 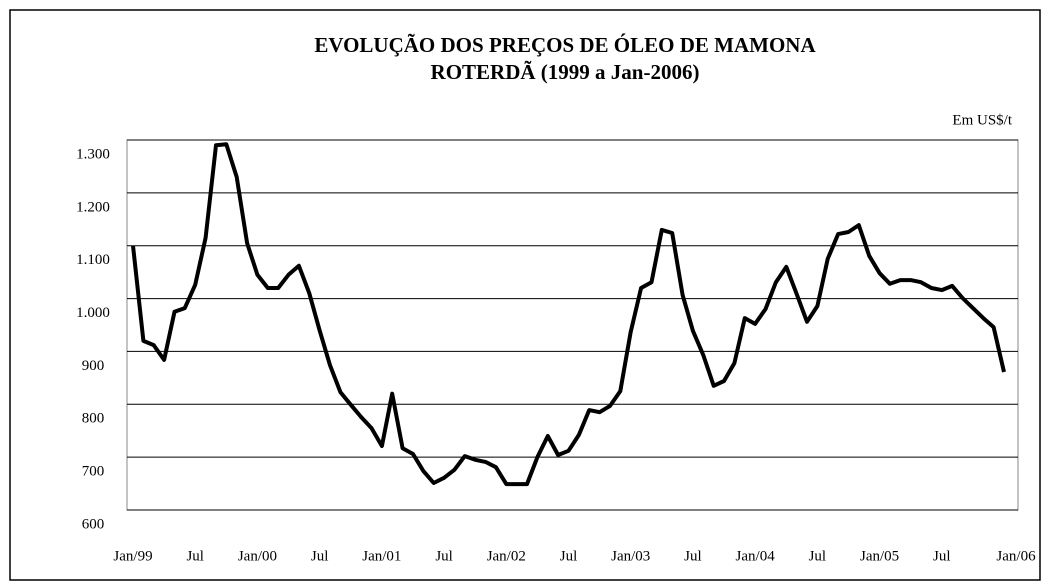 What do you see at coordinates (565, 45) in the screenshot?
I see `chart-title: EVOLUÇÃO DOS PREÇOS DE ÓLEO DE MAMONA` at bounding box center [565, 45].